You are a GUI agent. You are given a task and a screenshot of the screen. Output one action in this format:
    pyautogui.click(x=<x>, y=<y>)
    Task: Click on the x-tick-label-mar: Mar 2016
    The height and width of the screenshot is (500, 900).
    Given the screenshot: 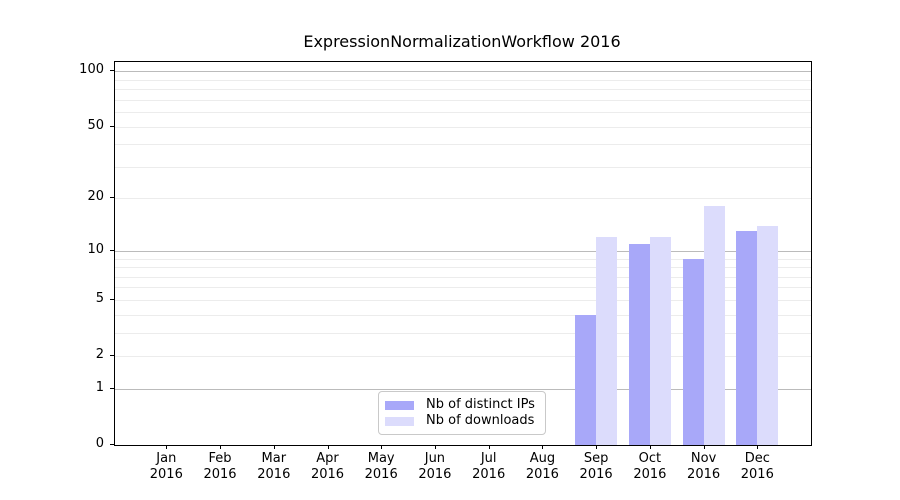 What is the action you would take?
    pyautogui.click(x=274, y=467)
    